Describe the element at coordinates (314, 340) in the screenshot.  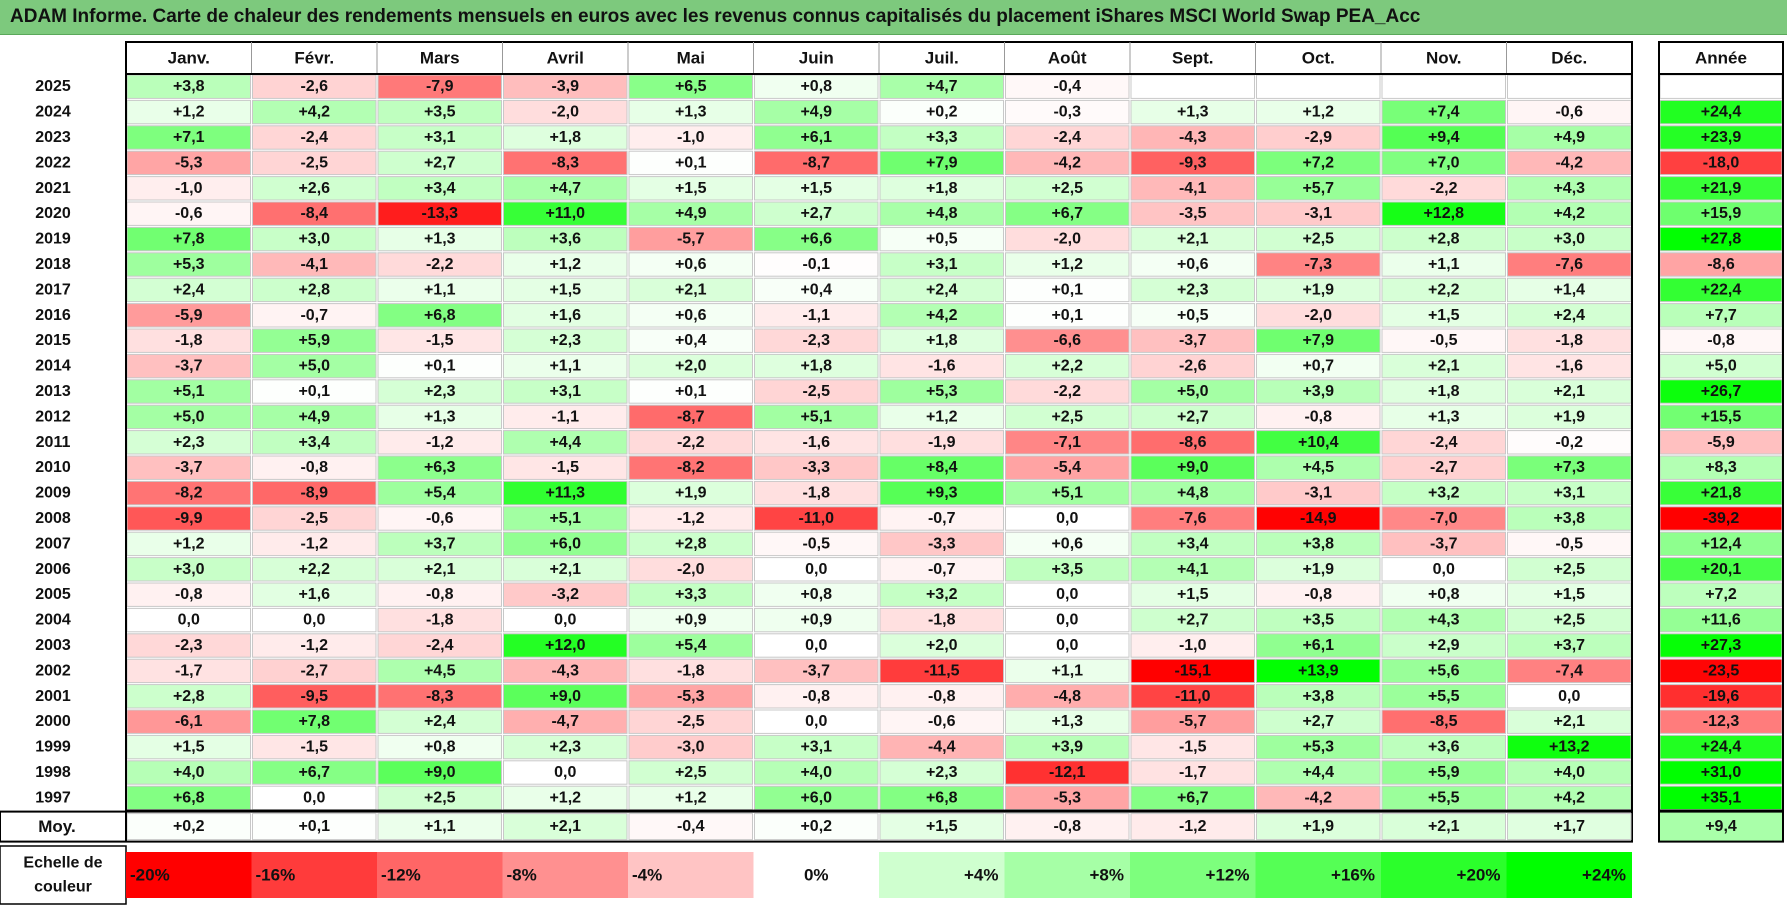
I see `cell-value: +5,9` at that location.